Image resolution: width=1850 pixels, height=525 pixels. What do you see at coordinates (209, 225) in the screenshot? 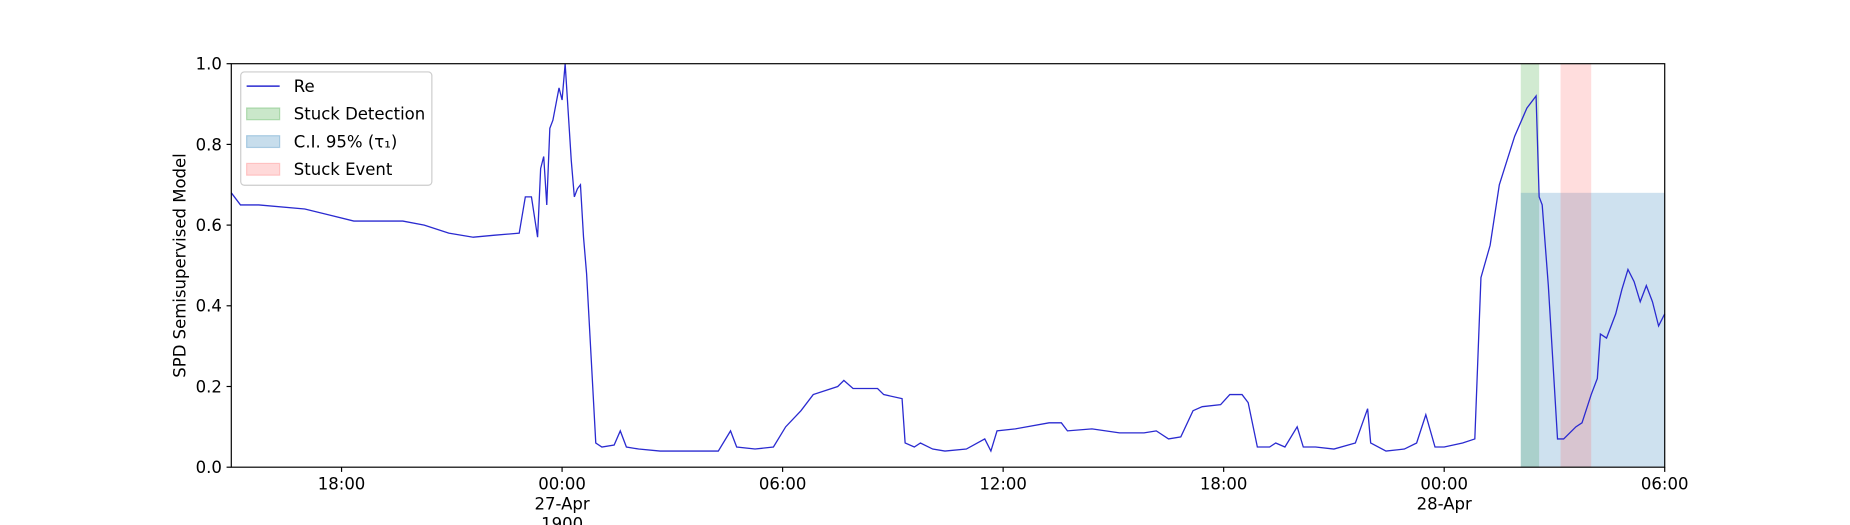
I see `y-tick-label: 0.6` at bounding box center [209, 225].